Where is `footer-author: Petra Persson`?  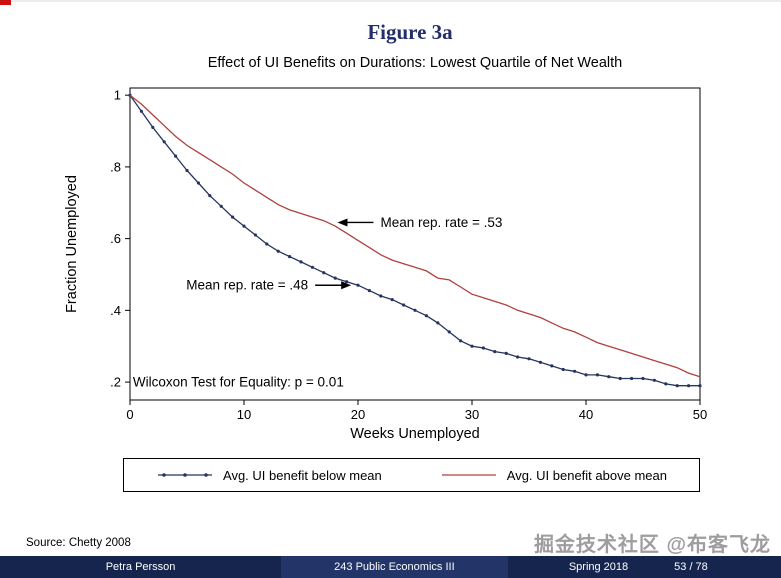
footer-author: Petra Persson is located at coordinates (141, 567).